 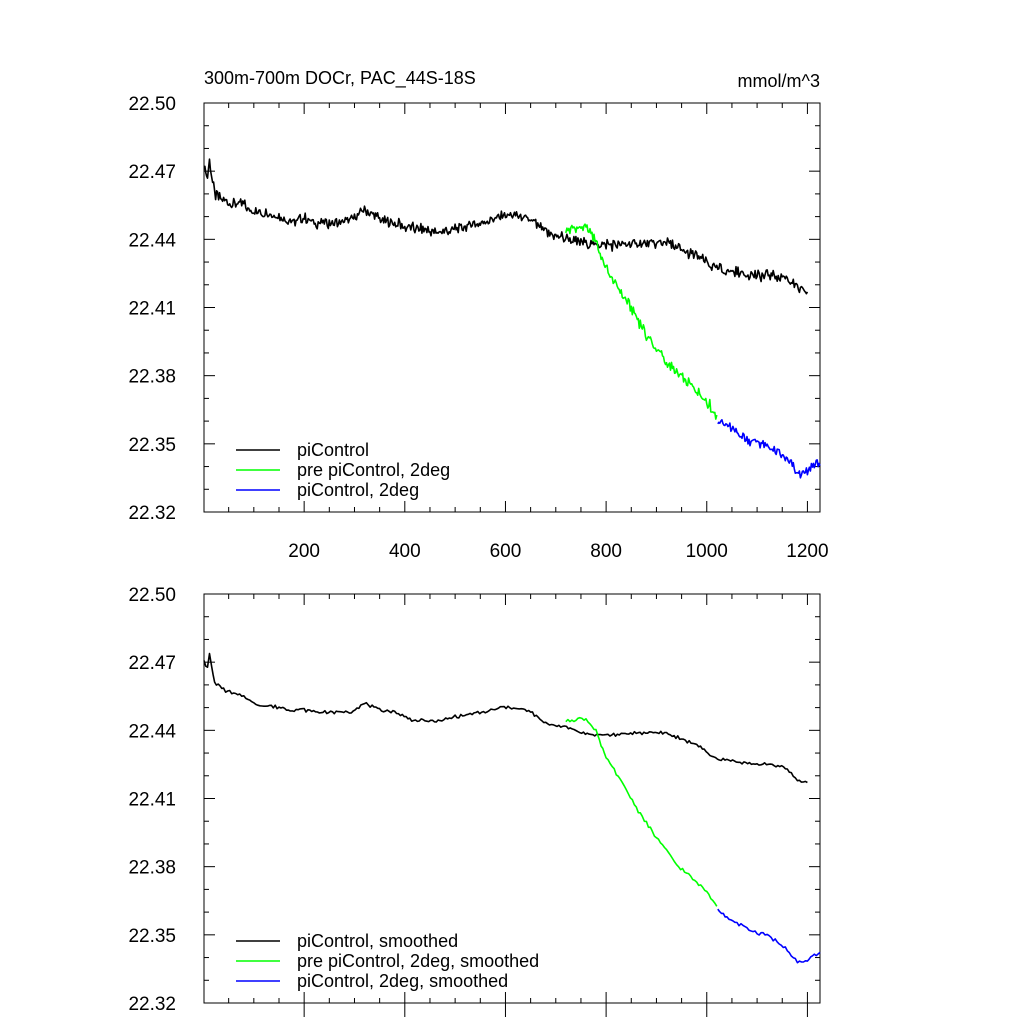 What do you see at coordinates (506, 551) in the screenshot?
I see `x-tick-label: 600` at bounding box center [506, 551].